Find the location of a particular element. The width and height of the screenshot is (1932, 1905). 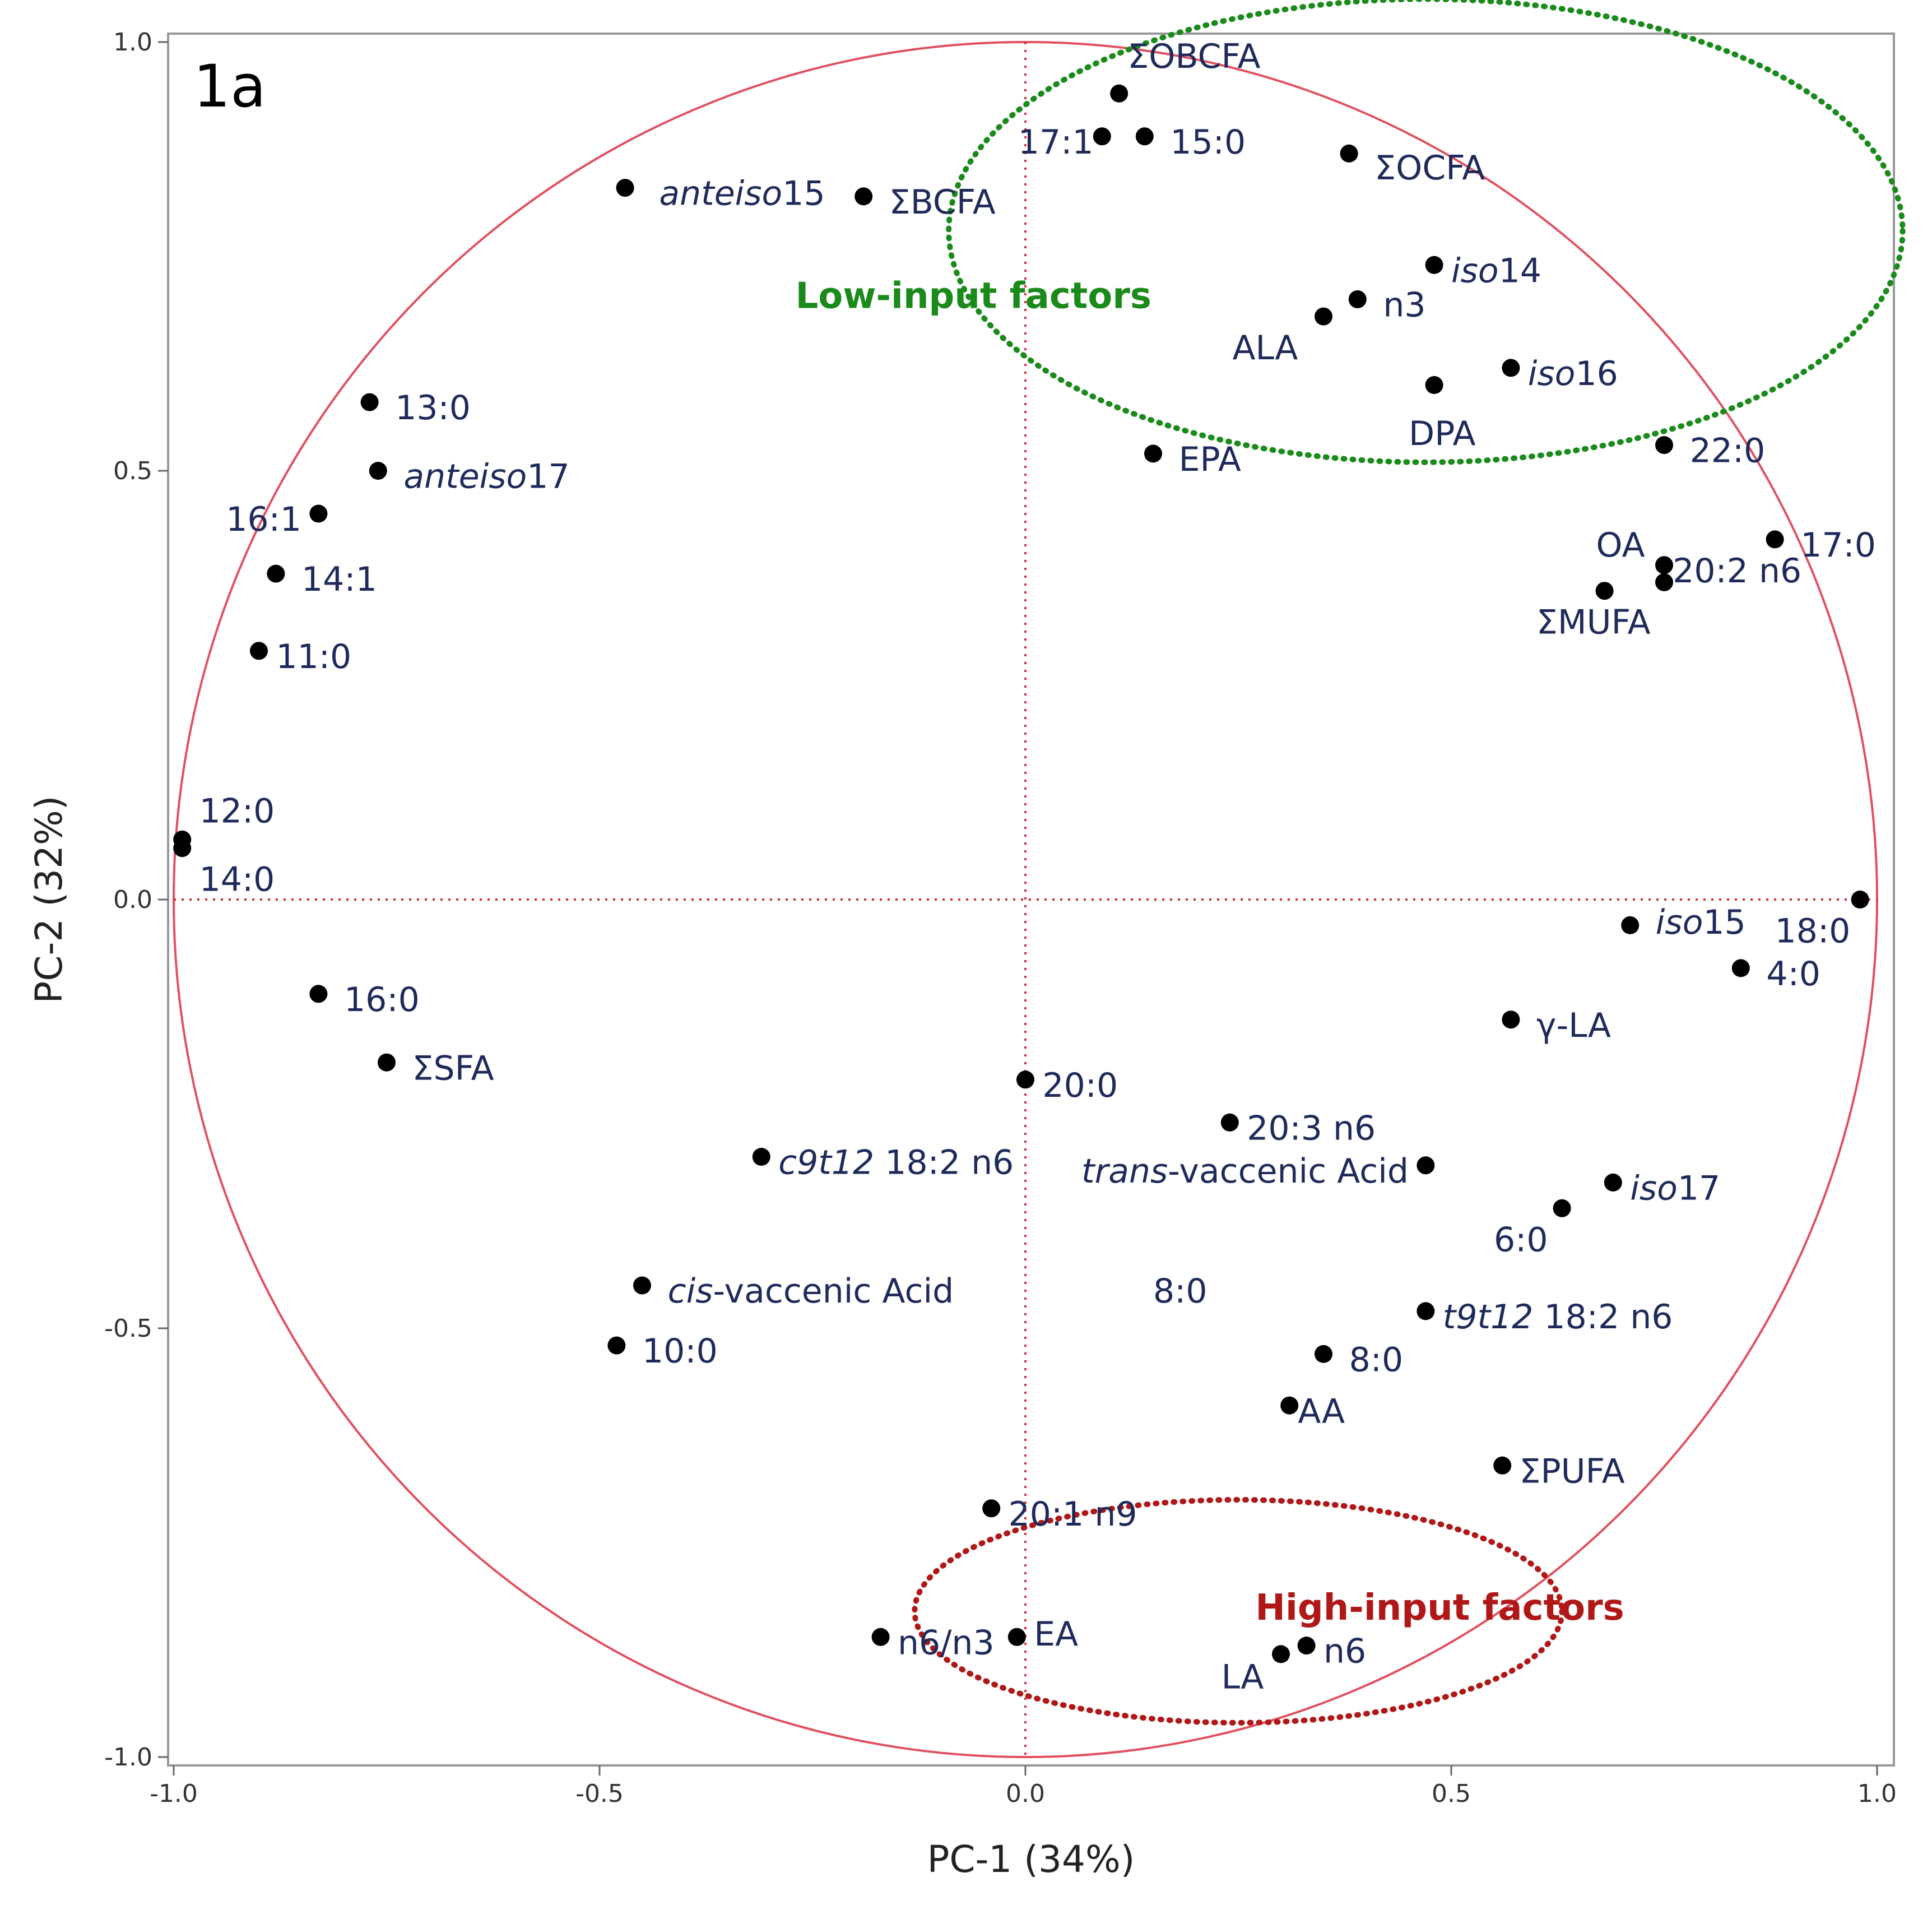

y-tick-label: 0.0 is located at coordinates (132, 900).